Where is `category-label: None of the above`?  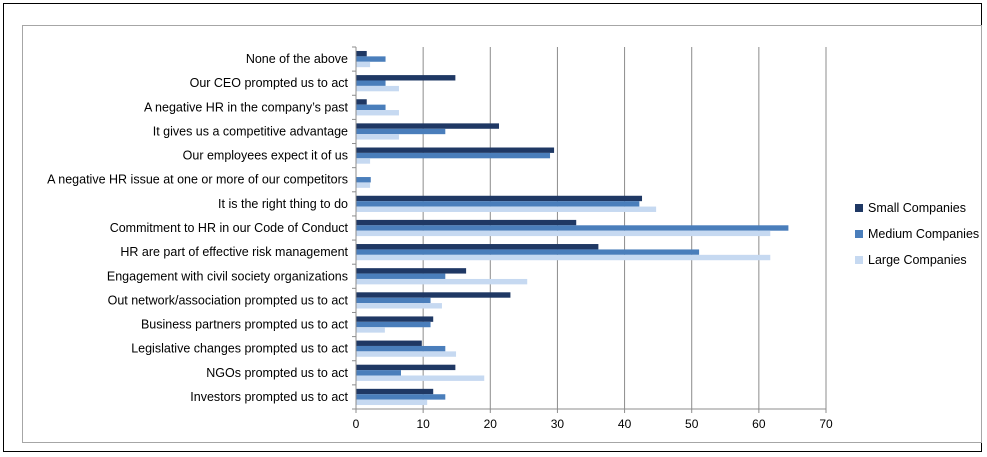 category-label: None of the above is located at coordinates (297, 59).